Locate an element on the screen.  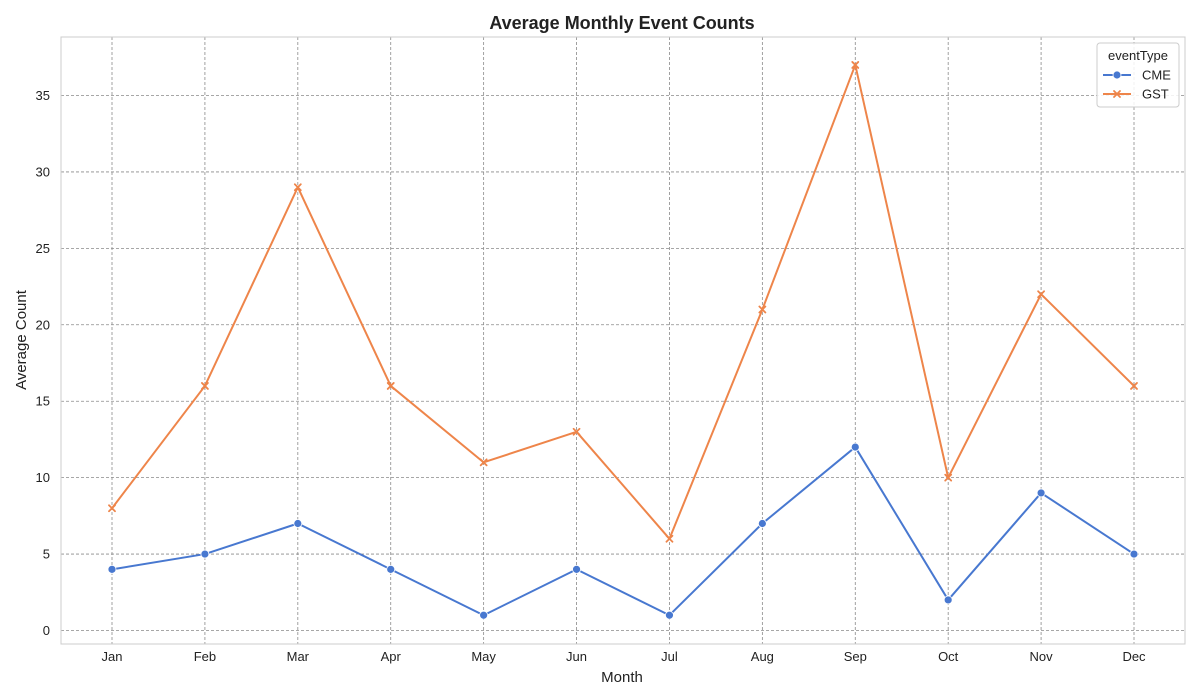
legend-item-cme: CME is located at coordinates (1137, 75).